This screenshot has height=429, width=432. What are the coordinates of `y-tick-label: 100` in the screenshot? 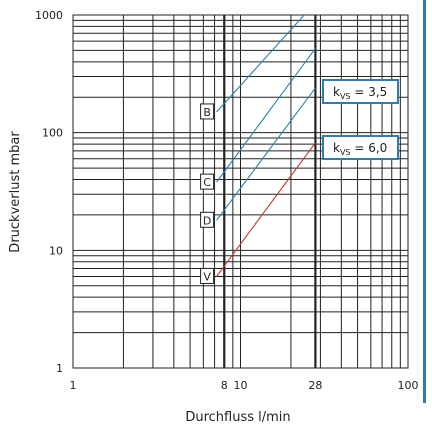 It's located at (52, 133).